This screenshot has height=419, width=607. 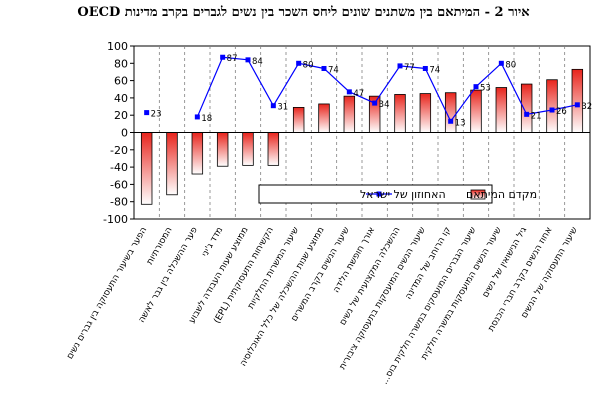 What do you see at coordinates (212, 242) in the screenshot?
I see `x-tick-label: מדד ג'יני` at bounding box center [212, 242].